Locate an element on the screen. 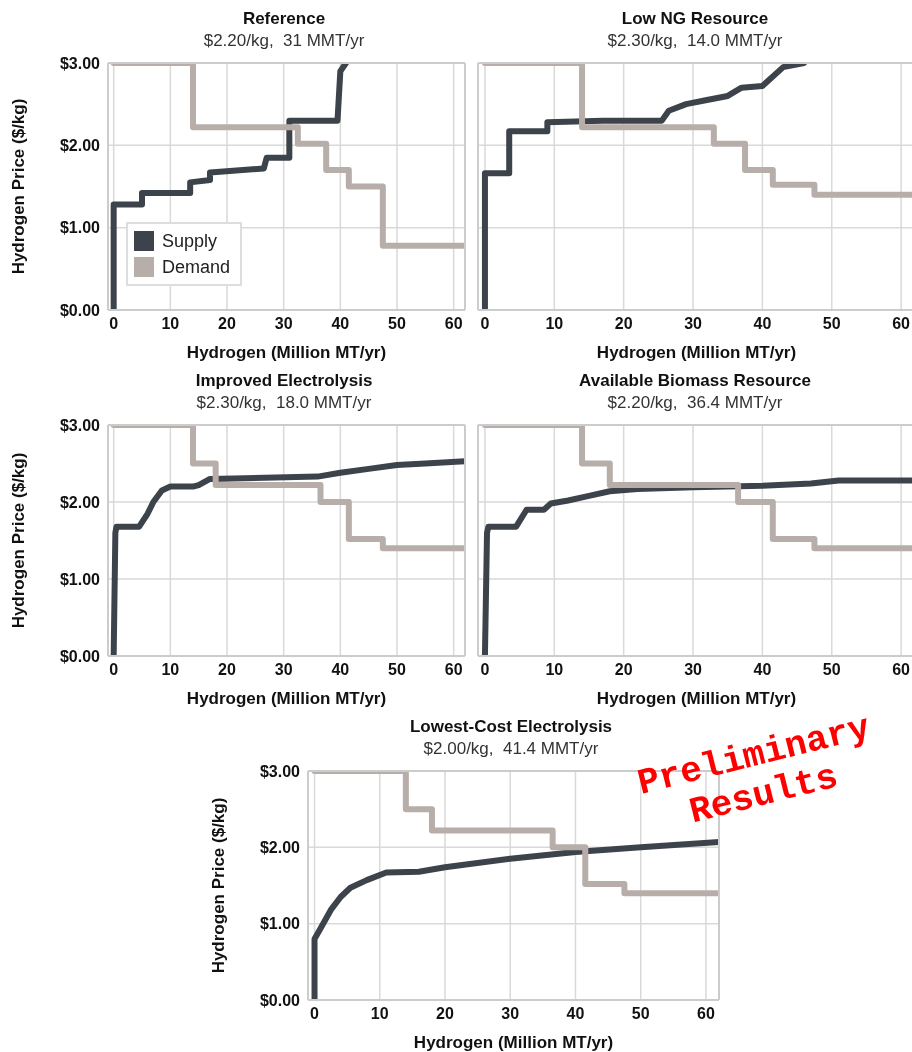  legend-label: Demand is located at coordinates (196, 267).